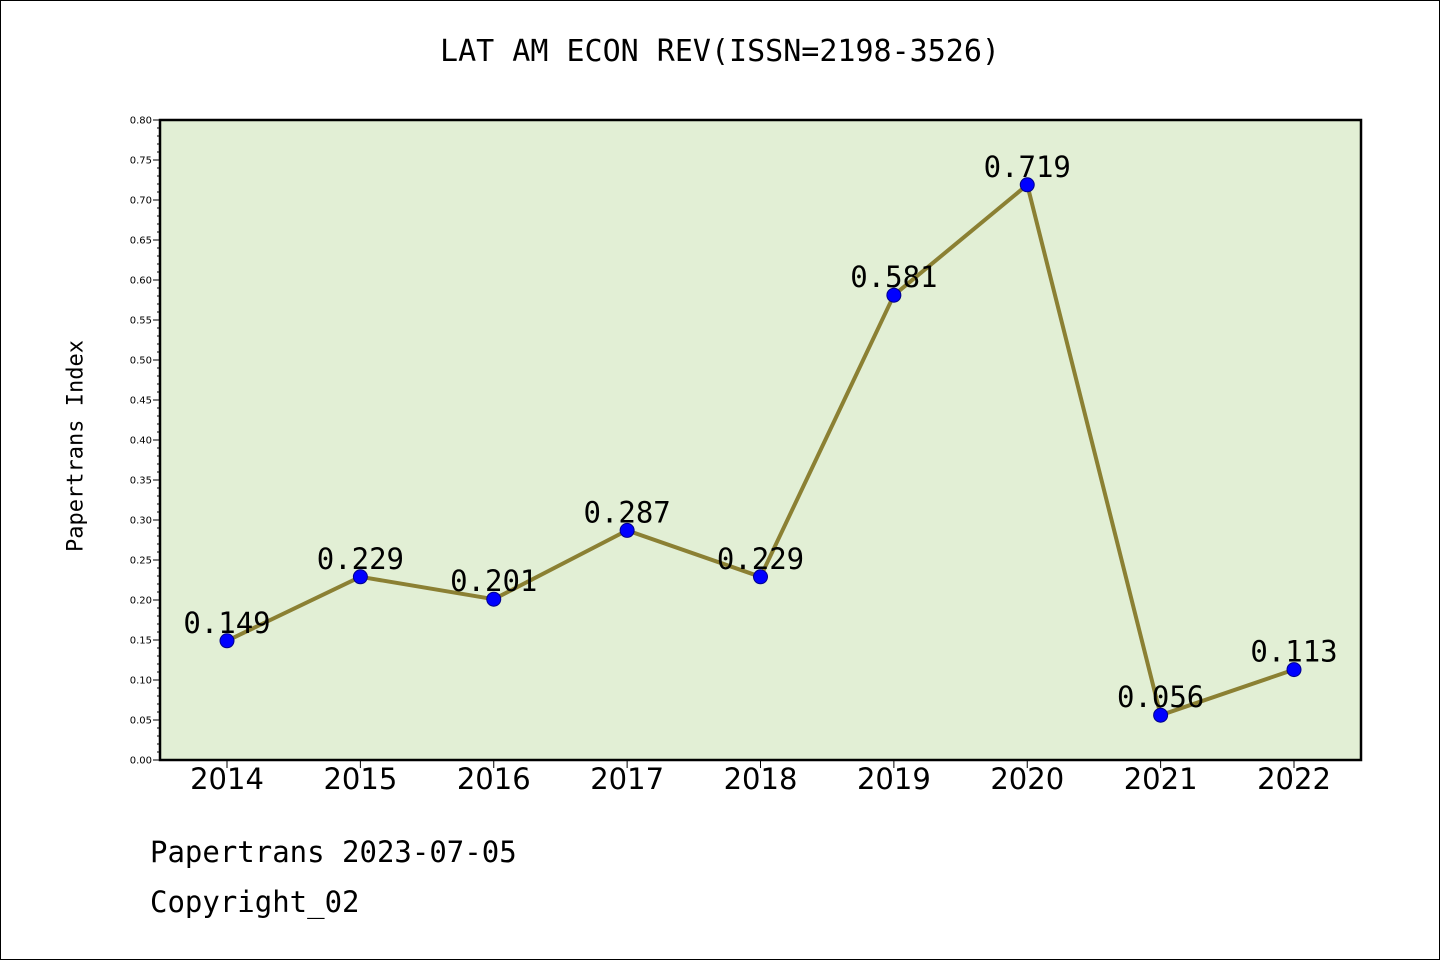 This screenshot has width=1440, height=960. What do you see at coordinates (141, 241) in the screenshot?
I see `y-tick-label: 0.65` at bounding box center [141, 241].